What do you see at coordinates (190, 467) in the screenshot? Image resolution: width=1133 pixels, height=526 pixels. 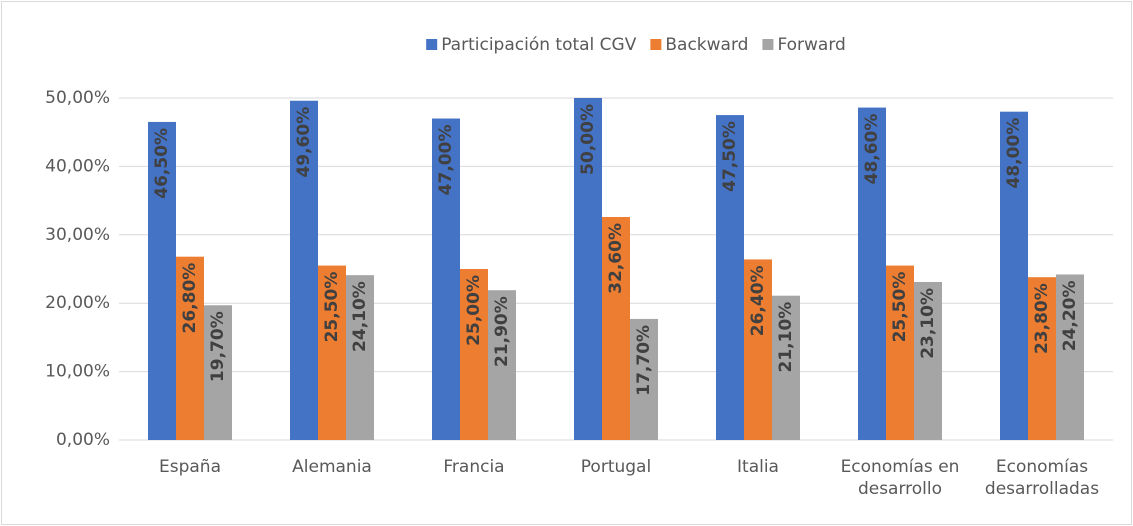 I see `x-tick-label: España` at bounding box center [190, 467].